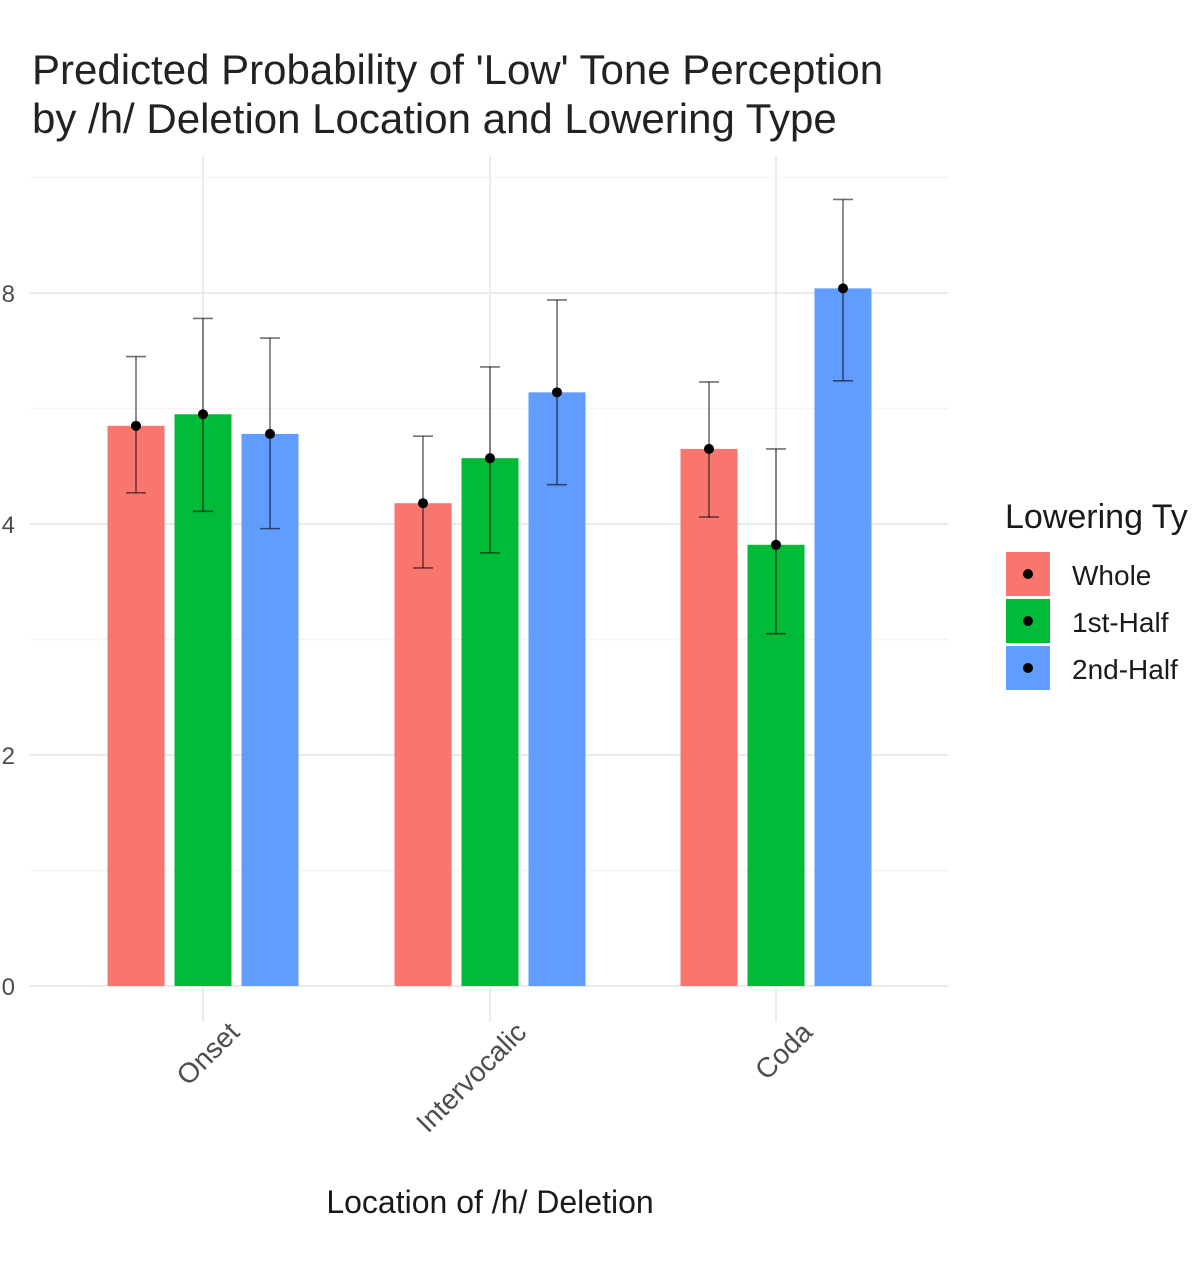 The image size is (1200, 1268). I want to click on y-axis: 0 2 4 8, so click(8, 641).